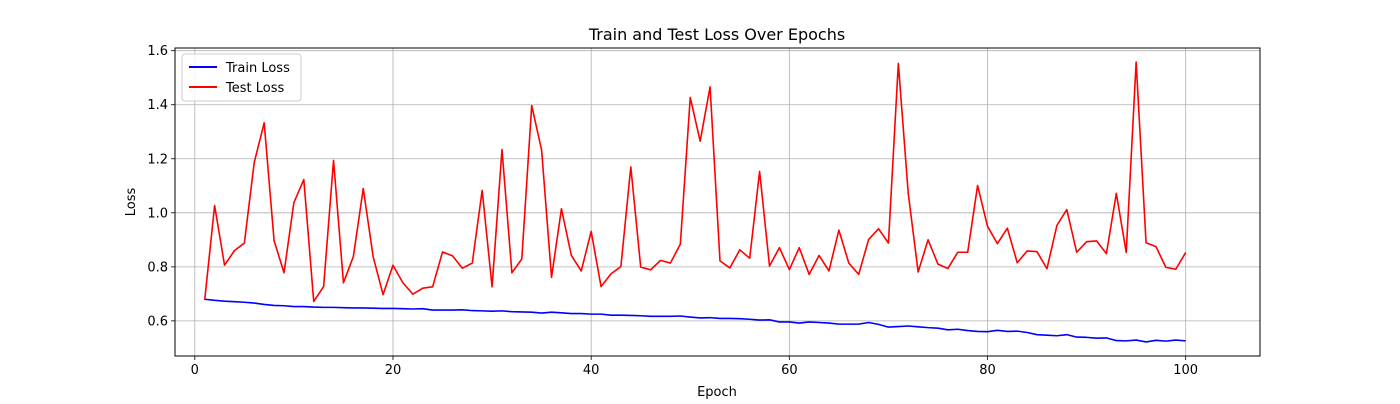 Image resolution: width=1400 pixels, height=404 pixels. I want to click on x-tick-label: 100, so click(1185, 370).